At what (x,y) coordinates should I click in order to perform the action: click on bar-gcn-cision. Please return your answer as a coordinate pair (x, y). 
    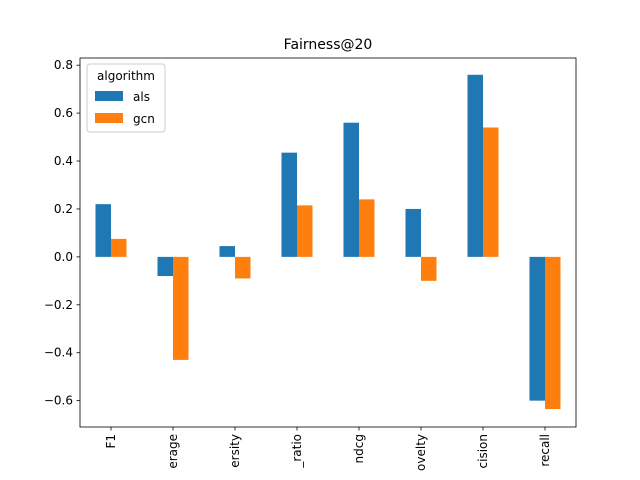
    Looking at the image, I should click on (491, 192).